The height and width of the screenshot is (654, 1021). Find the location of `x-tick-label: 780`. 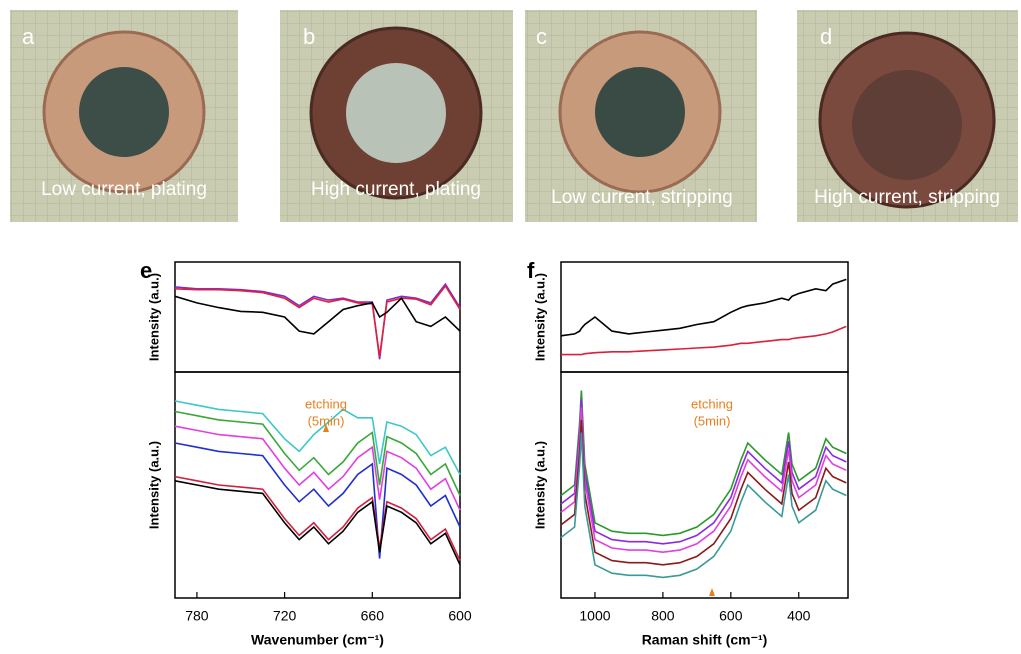

x-tick-label: 780 is located at coordinates (197, 616).